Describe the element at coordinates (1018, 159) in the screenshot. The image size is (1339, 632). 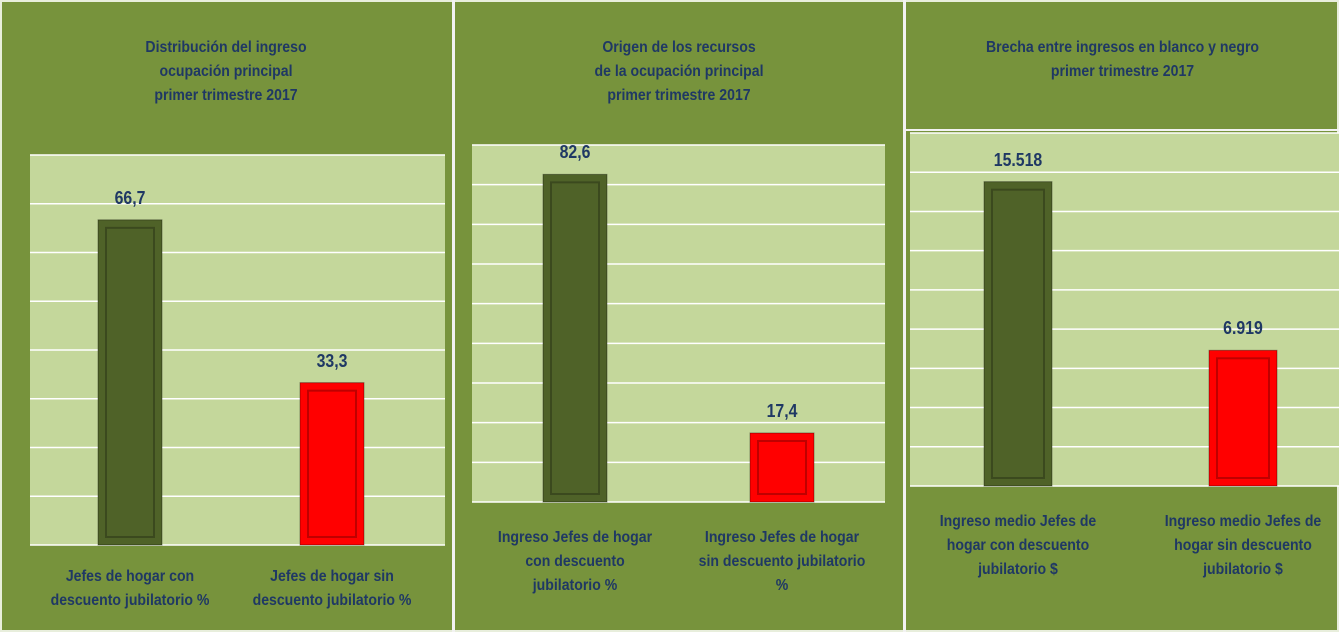
I see `value-label: 15.518` at that location.